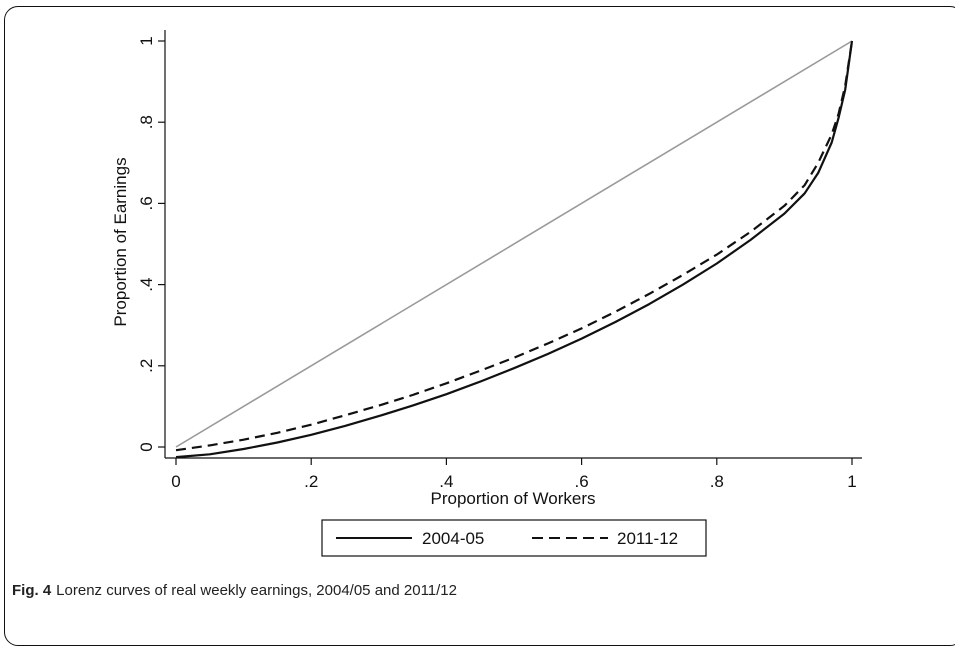 The image size is (955, 646). Describe the element at coordinates (582, 481) in the screenshot. I see `x-tick-label: .6` at that location.